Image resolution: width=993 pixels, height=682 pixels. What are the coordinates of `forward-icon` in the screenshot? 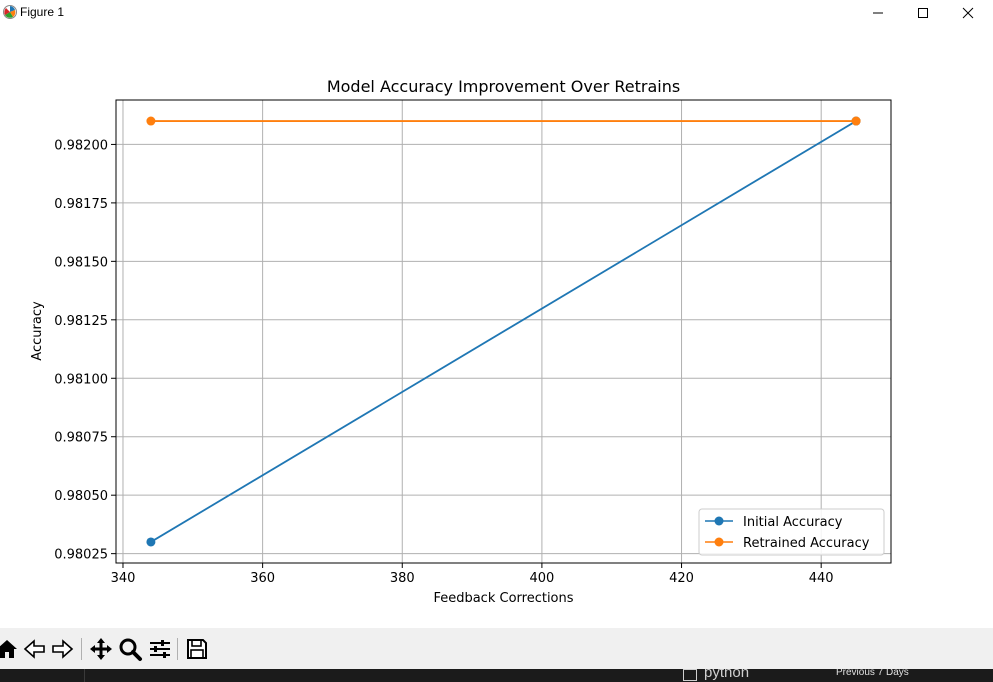 It's located at (63, 649).